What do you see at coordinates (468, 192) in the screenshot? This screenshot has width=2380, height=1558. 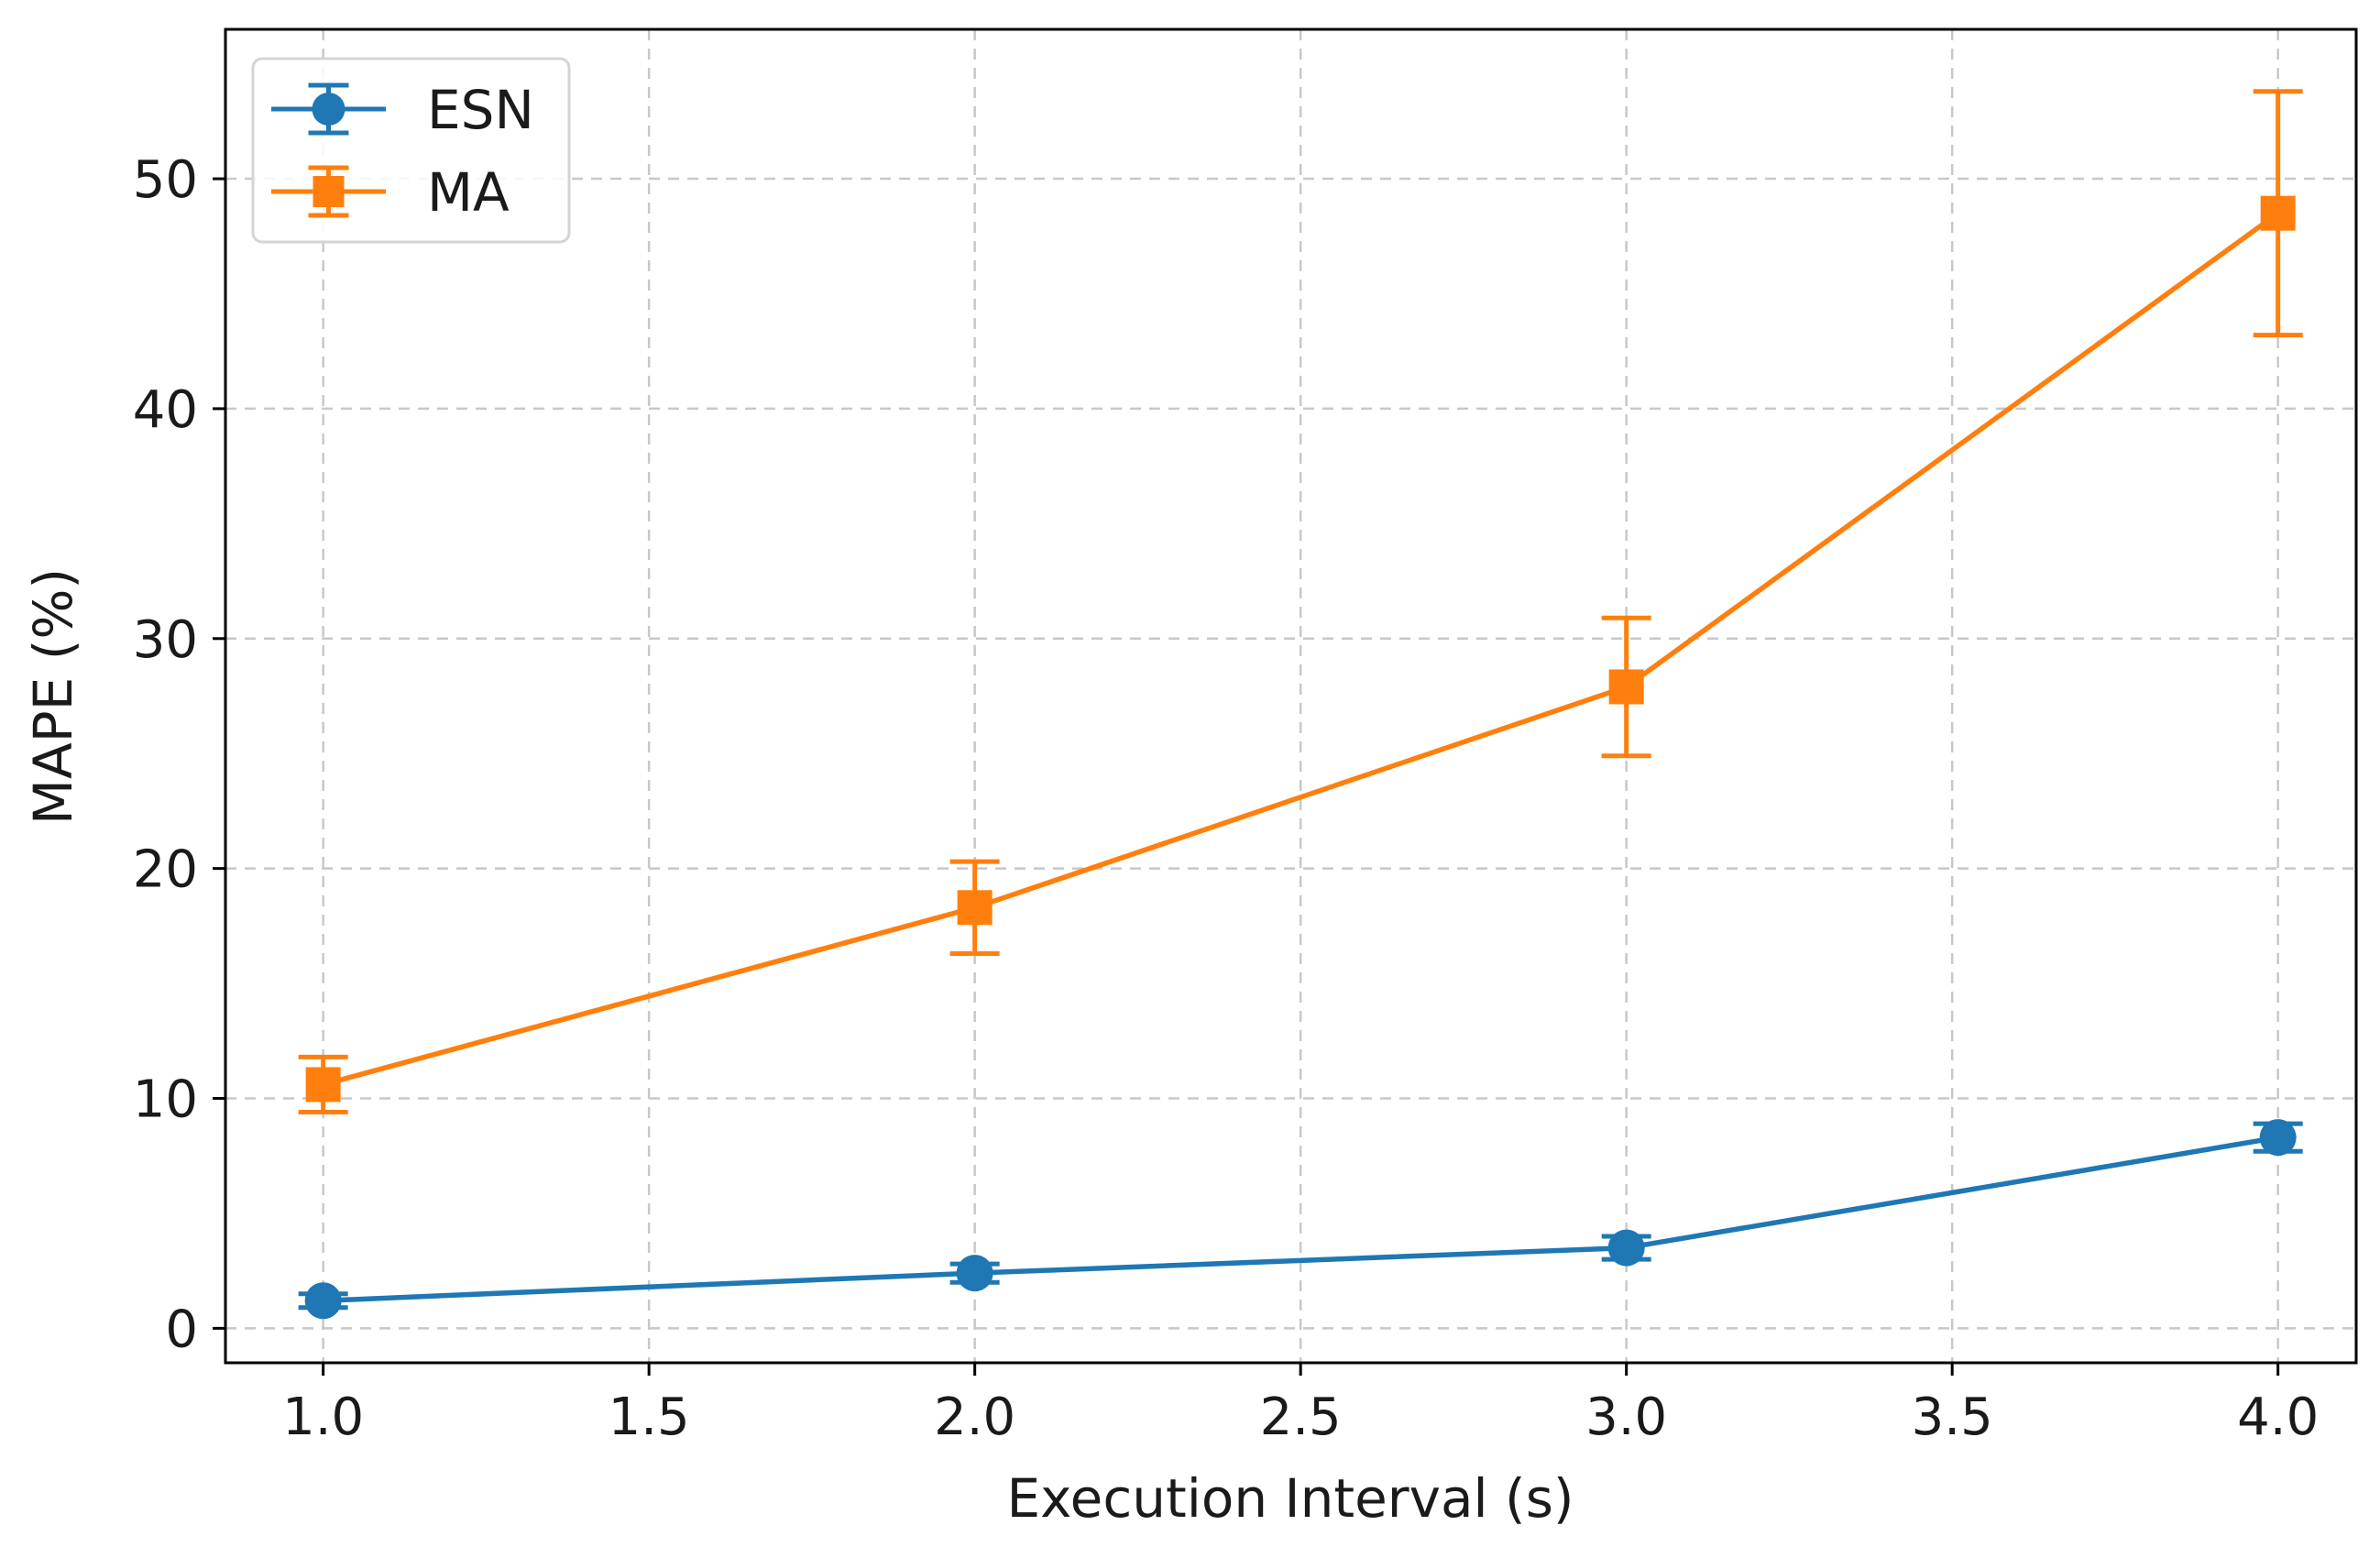 I see `legend-ma-label: MA` at bounding box center [468, 192].